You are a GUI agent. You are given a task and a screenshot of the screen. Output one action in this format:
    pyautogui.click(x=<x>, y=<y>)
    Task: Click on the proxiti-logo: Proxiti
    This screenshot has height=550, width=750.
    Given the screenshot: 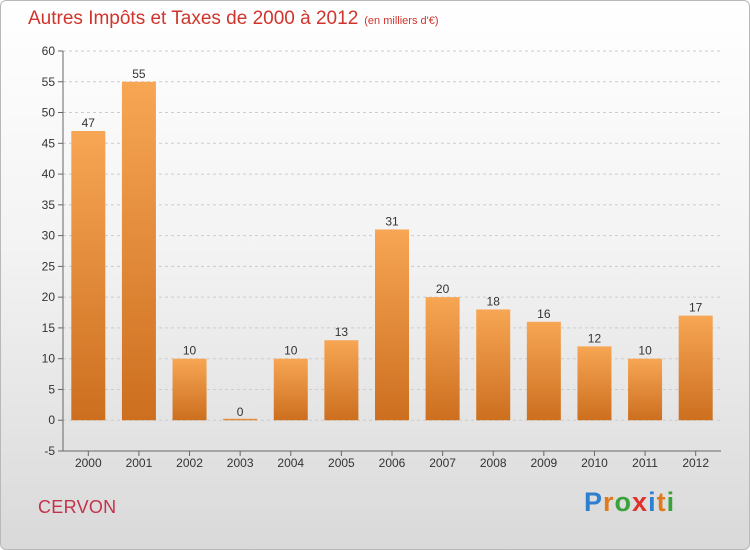 What is the action you would take?
    pyautogui.click(x=629, y=502)
    